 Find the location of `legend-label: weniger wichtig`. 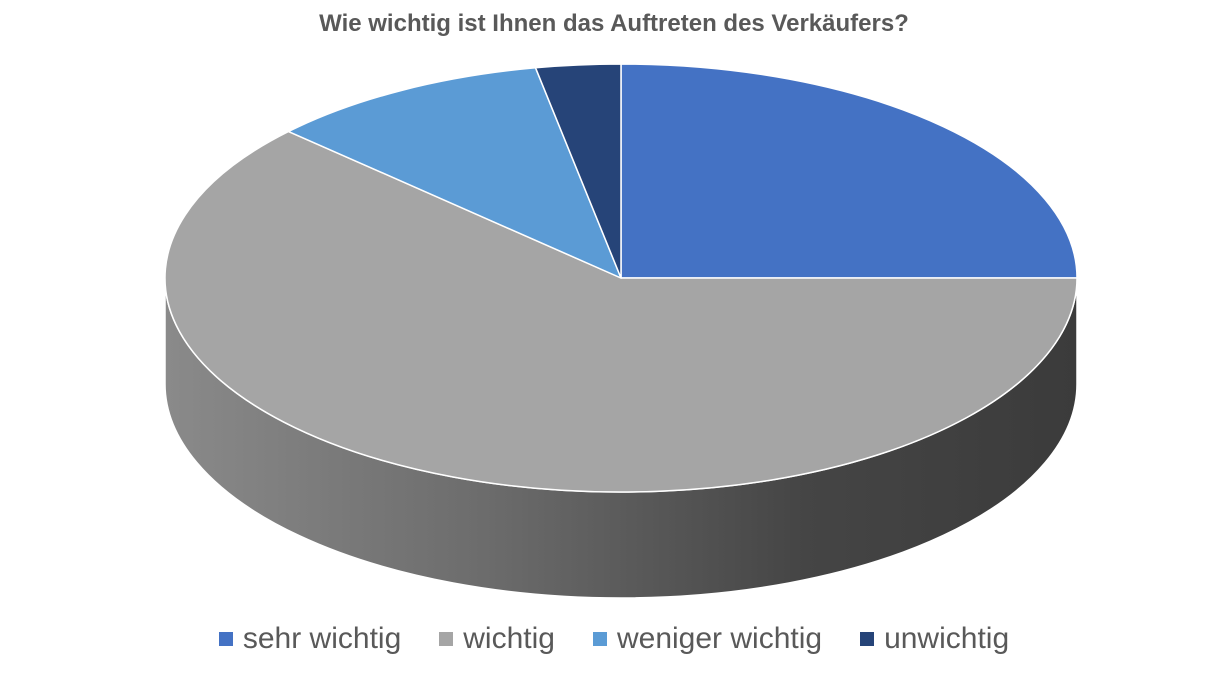

legend-label: weniger wichtig is located at coordinates (719, 638).